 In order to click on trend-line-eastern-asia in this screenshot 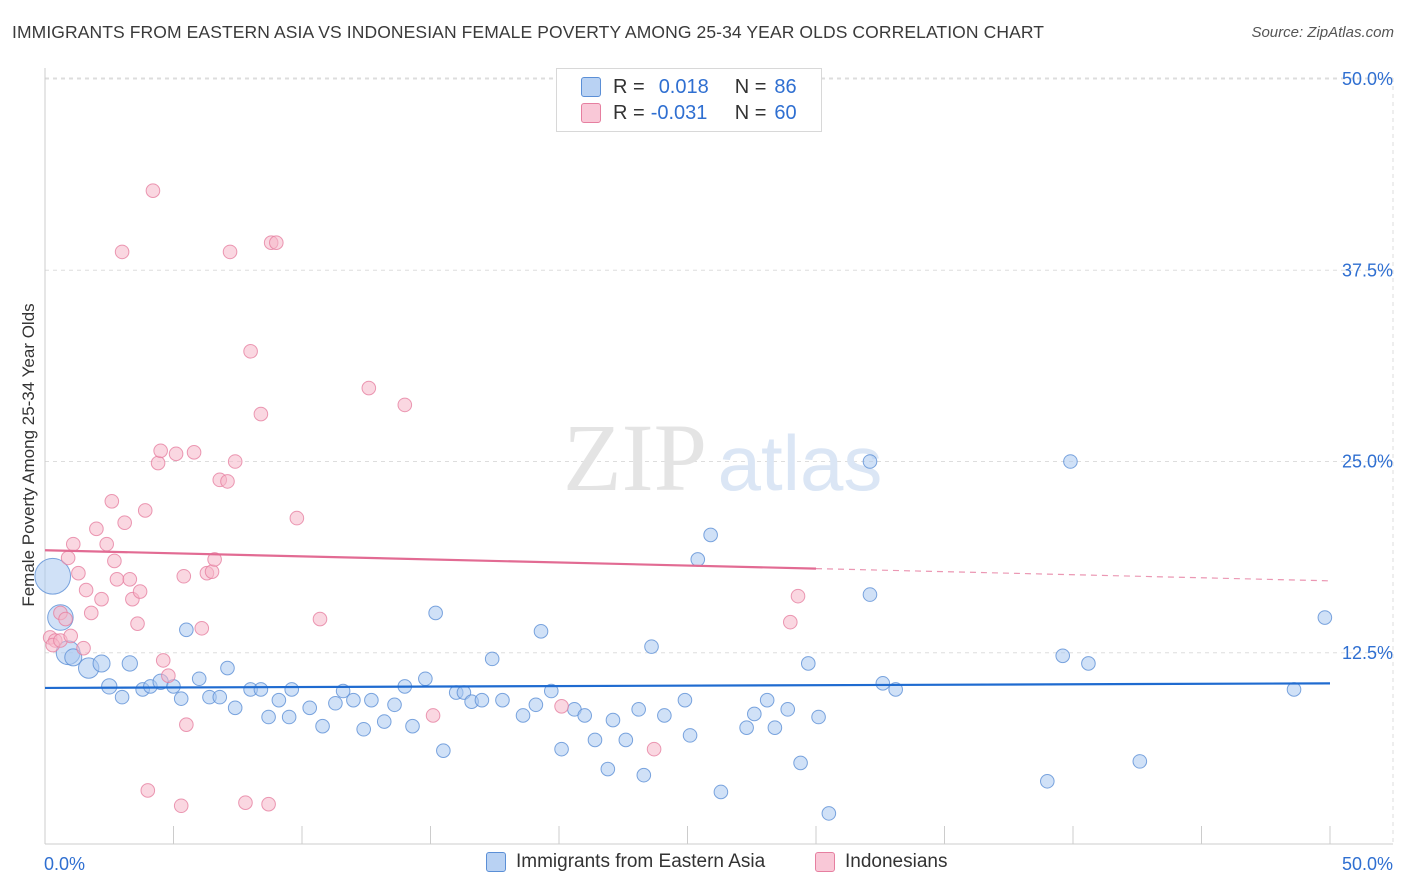, I will do `click(687, 686)`.